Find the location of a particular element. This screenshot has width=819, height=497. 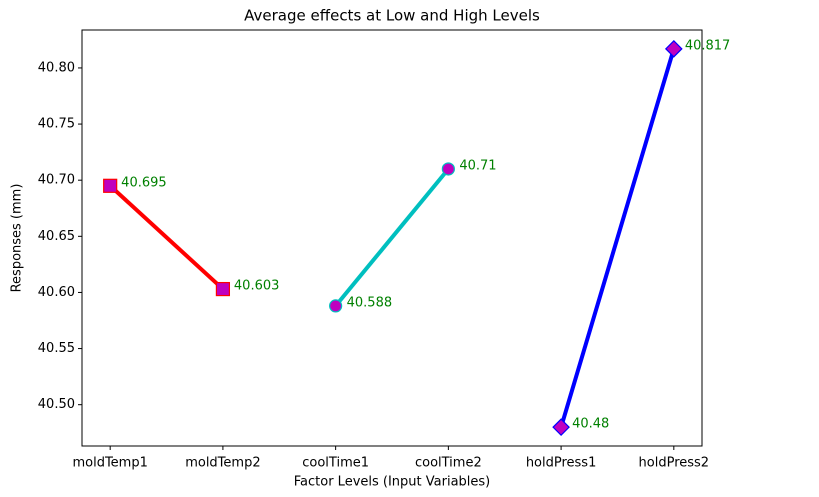

y-tick-label: 40.50 is located at coordinates (56, 404).